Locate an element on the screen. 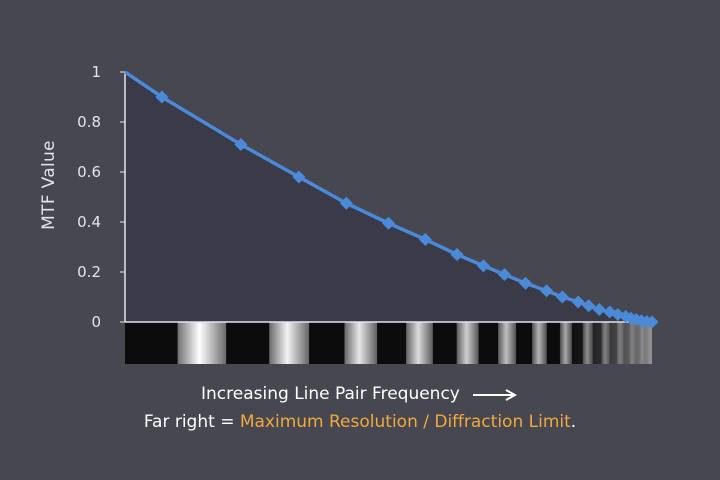 The height and width of the screenshot is (480, 720). y-tick-labels: 0 0.2 0.4 0.6 0.8 1 is located at coordinates (89, 197).